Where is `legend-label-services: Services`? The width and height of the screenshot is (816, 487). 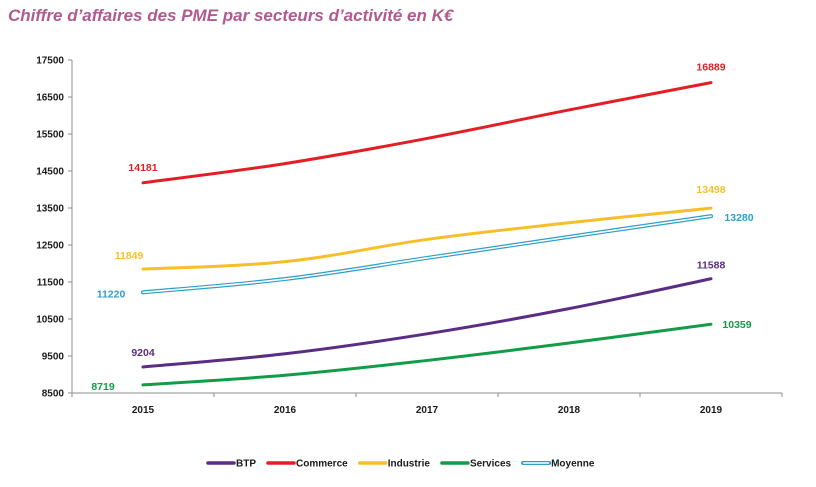 legend-label-services: Services is located at coordinates (491, 464).